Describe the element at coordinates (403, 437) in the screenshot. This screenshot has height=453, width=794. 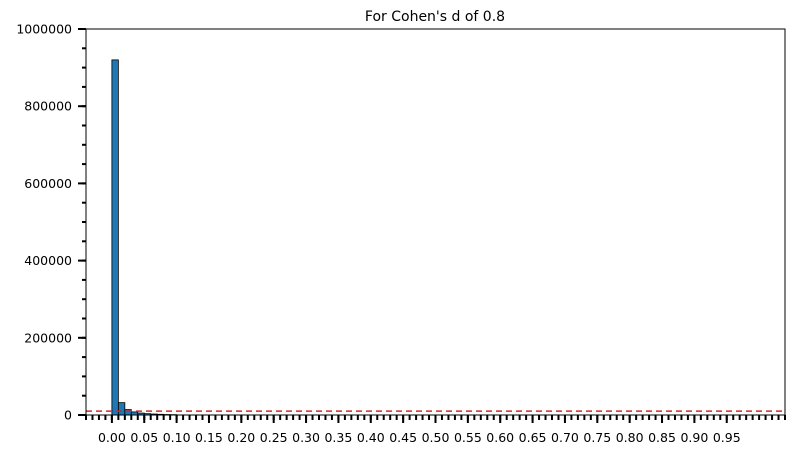
I see `x-tick-label: 0.45` at that location.